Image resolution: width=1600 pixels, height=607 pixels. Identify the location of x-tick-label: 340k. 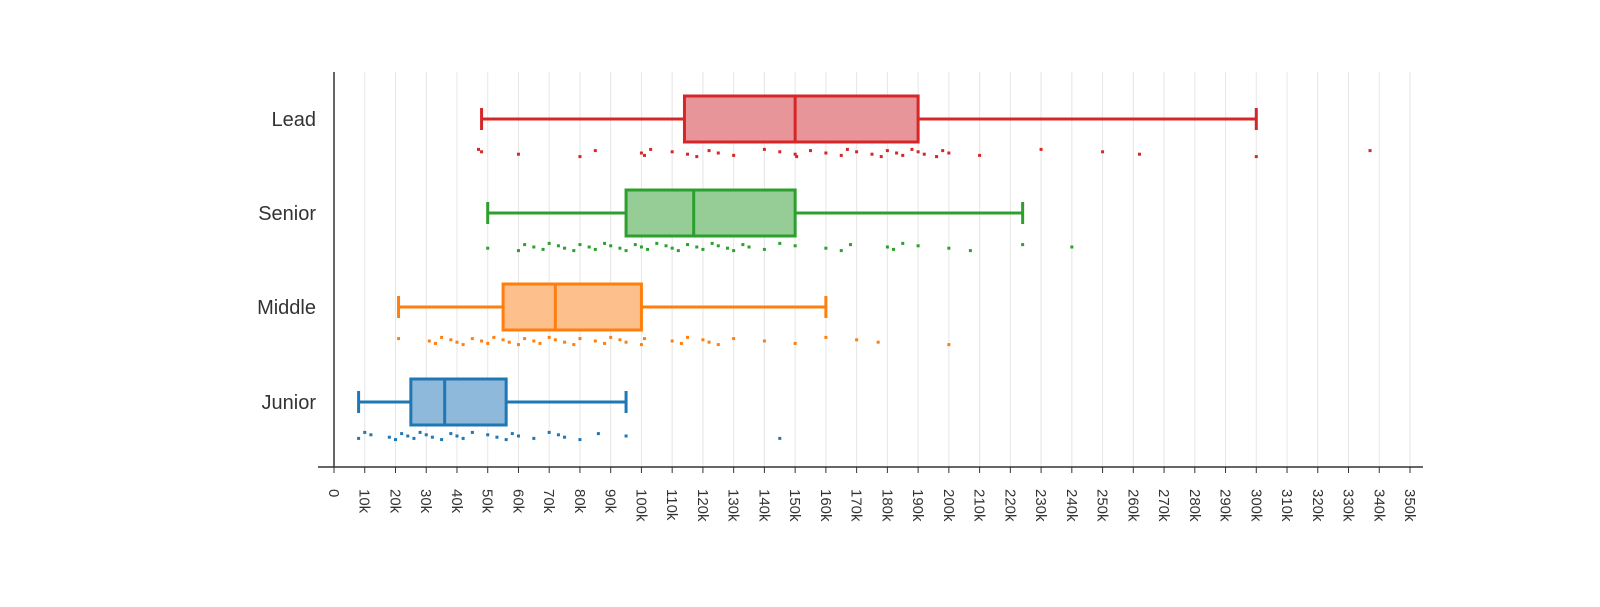
(1378, 505).